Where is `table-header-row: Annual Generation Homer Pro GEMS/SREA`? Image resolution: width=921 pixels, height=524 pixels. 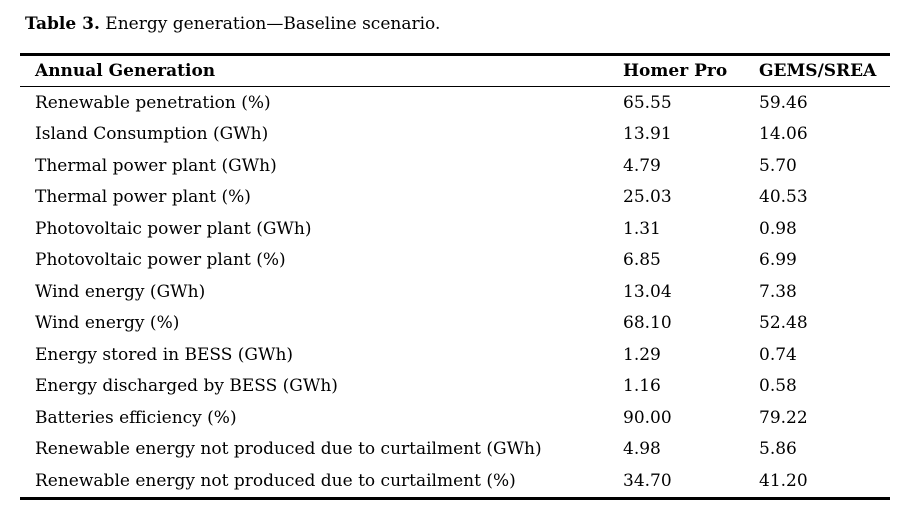
table-header-row: Annual Generation Homer Pro GEMS/SREA is located at coordinates (455, 71).